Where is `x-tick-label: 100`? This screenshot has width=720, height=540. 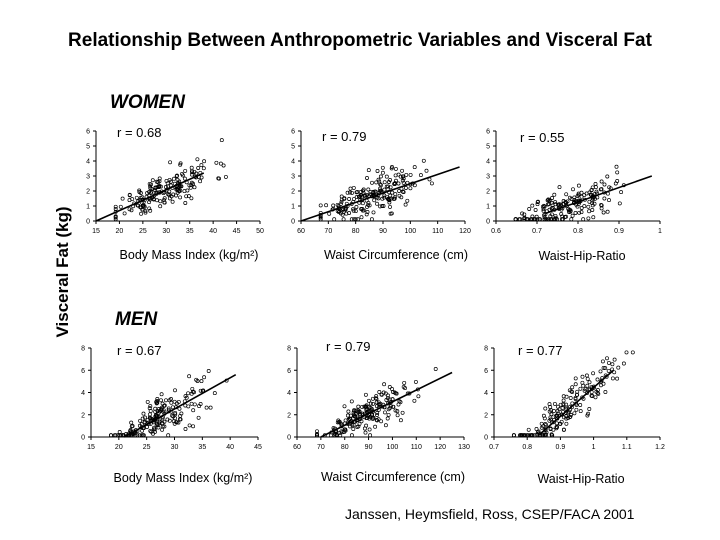 x-tick-label: 100 is located at coordinates (410, 231).